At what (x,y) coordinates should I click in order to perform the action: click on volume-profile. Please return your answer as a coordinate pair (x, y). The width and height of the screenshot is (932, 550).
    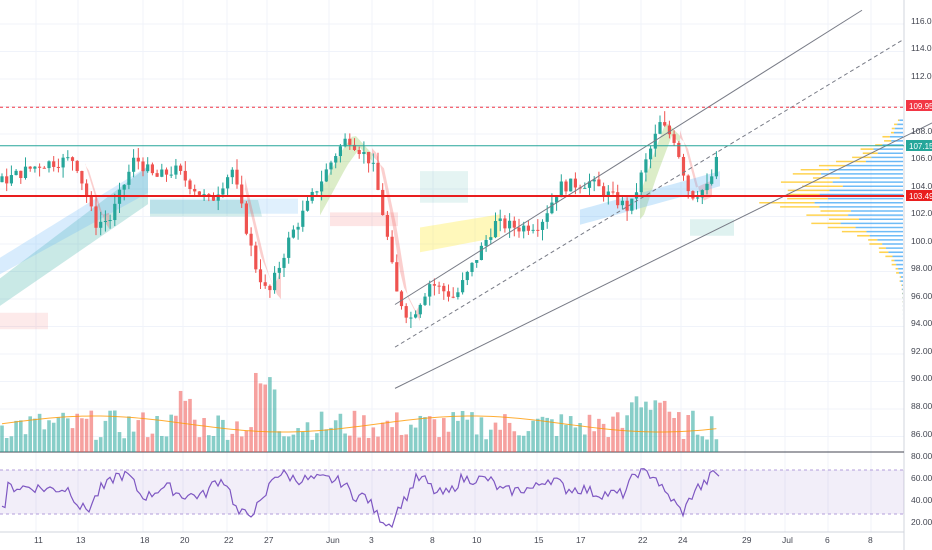
    Looking at the image, I should click on (831, 223).